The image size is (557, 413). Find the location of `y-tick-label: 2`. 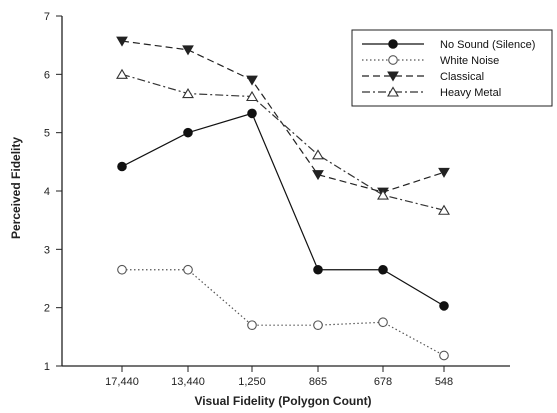

y-tick-label: 2 is located at coordinates (47, 309).